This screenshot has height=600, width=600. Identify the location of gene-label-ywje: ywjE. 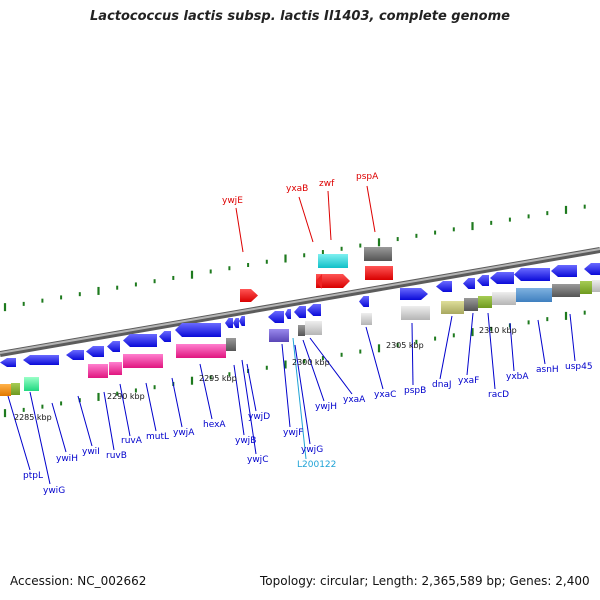
(232, 201).